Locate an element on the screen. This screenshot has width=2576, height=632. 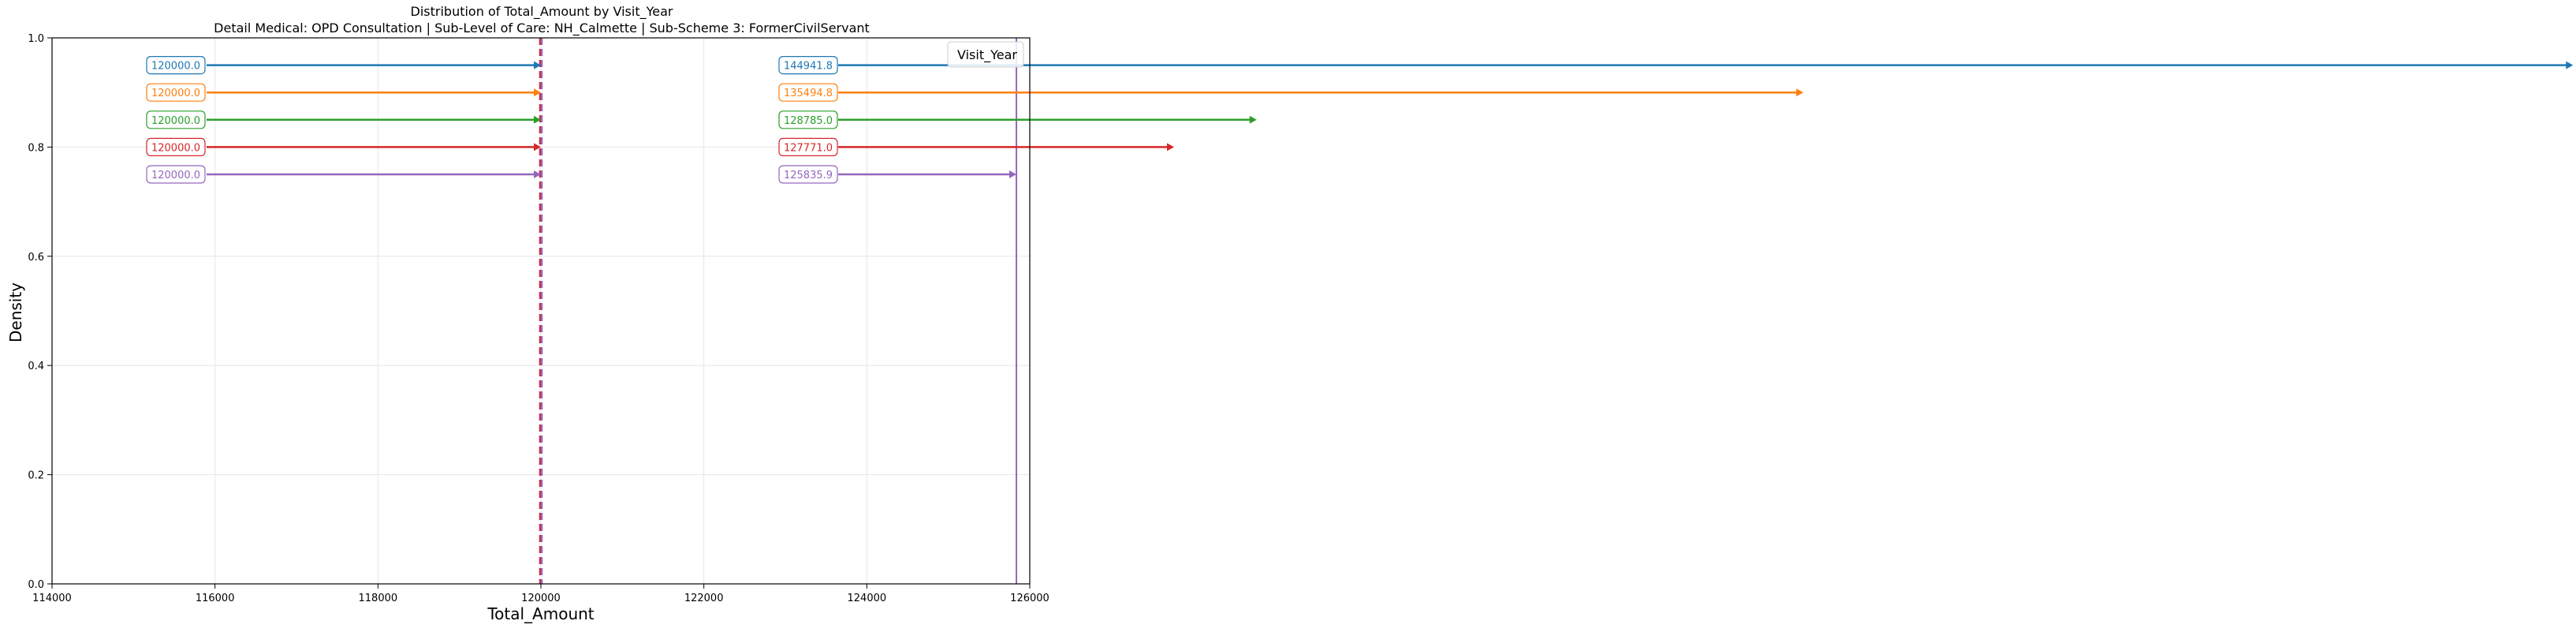
y-tick-label: 1.0 is located at coordinates (36, 39).